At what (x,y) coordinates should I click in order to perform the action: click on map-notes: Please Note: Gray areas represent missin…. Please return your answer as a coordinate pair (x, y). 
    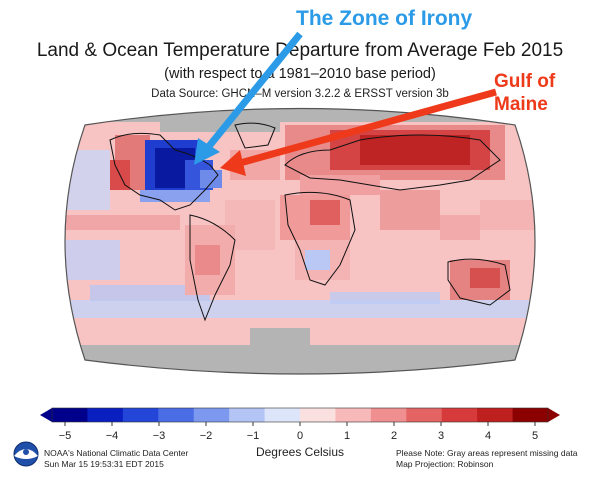
    Looking at the image, I should click on (486, 459).